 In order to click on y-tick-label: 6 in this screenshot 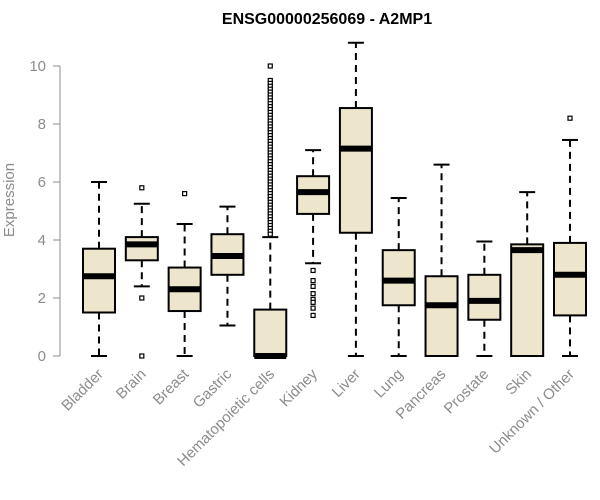, I will do `click(42, 182)`.